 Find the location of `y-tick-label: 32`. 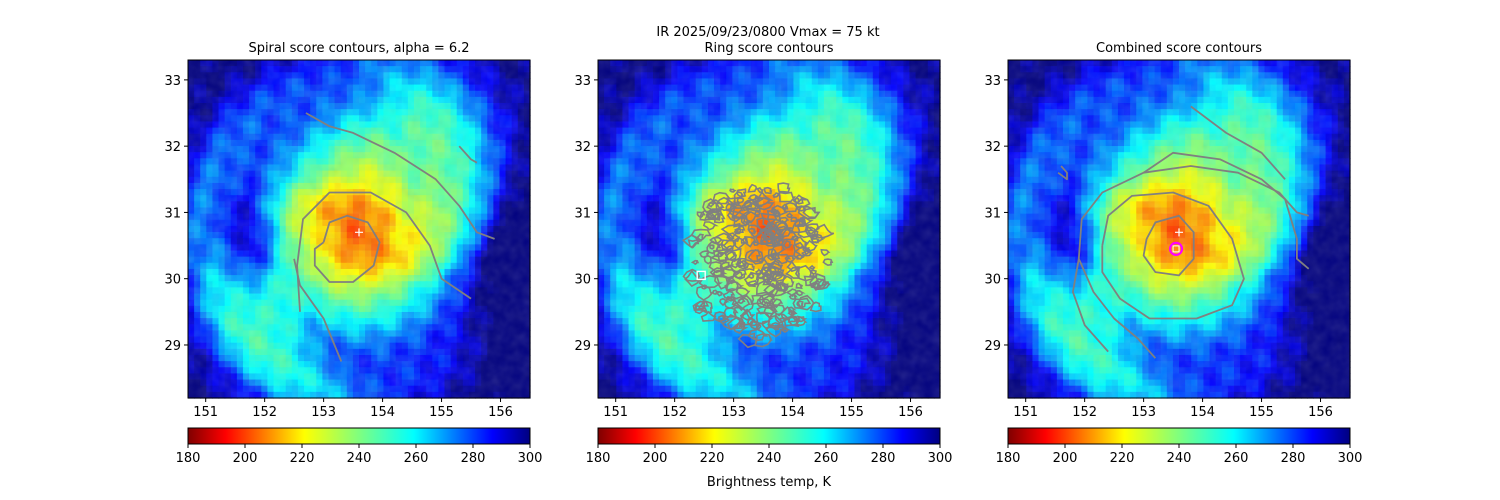

y-tick-label: 32 is located at coordinates (172, 147).